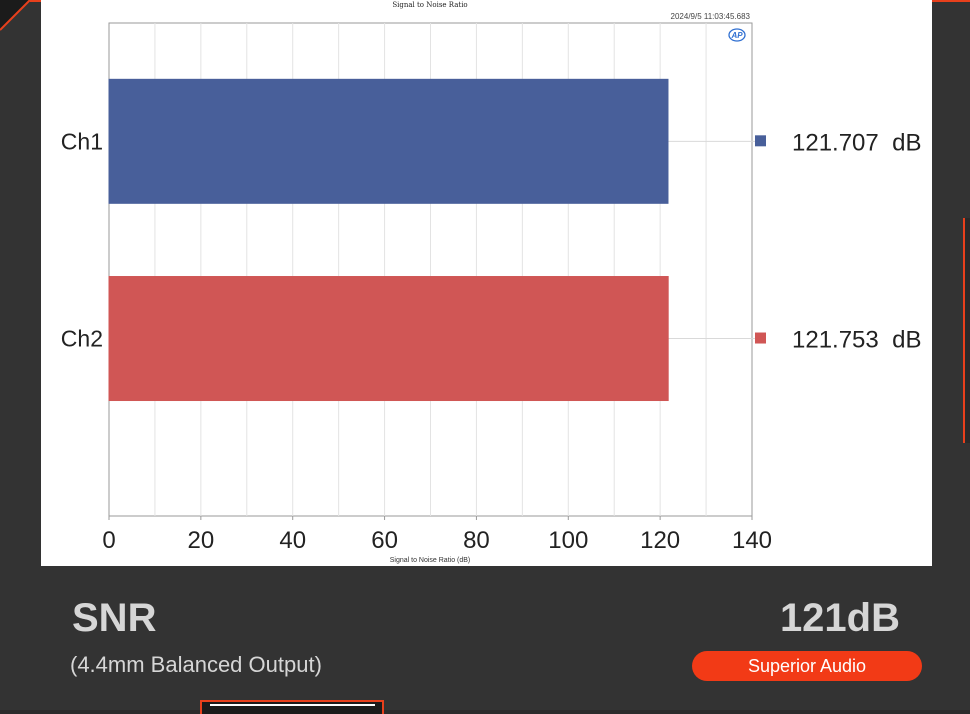 This screenshot has height=714, width=970. Describe the element at coordinates (856, 340) in the screenshot. I see `legend-label: 121.753 dB` at that location.